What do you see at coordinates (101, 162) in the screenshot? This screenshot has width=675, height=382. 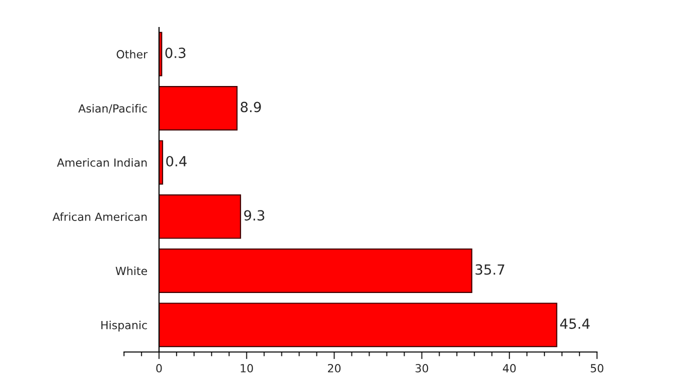 I see `y-tick-label: American Indian` at bounding box center [101, 162].